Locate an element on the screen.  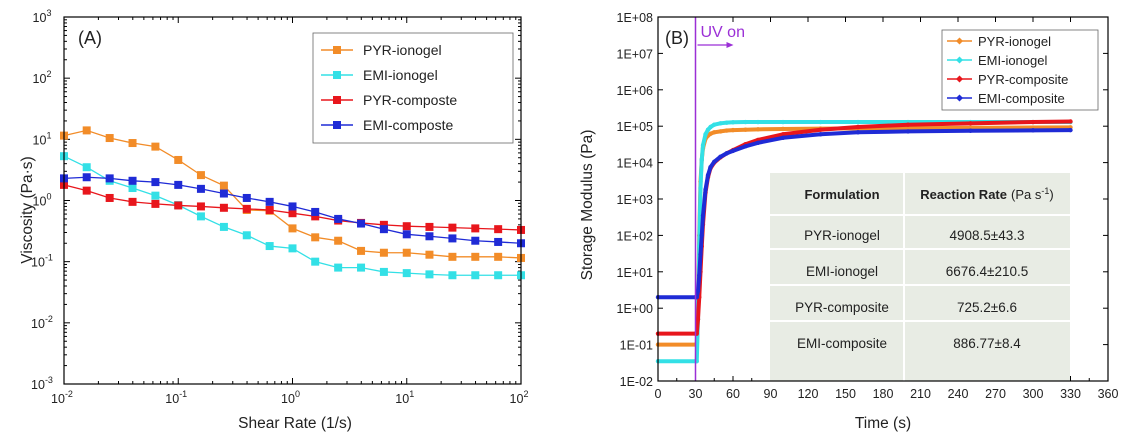
x-tick-label: 102 is located at coordinates (519, 397).